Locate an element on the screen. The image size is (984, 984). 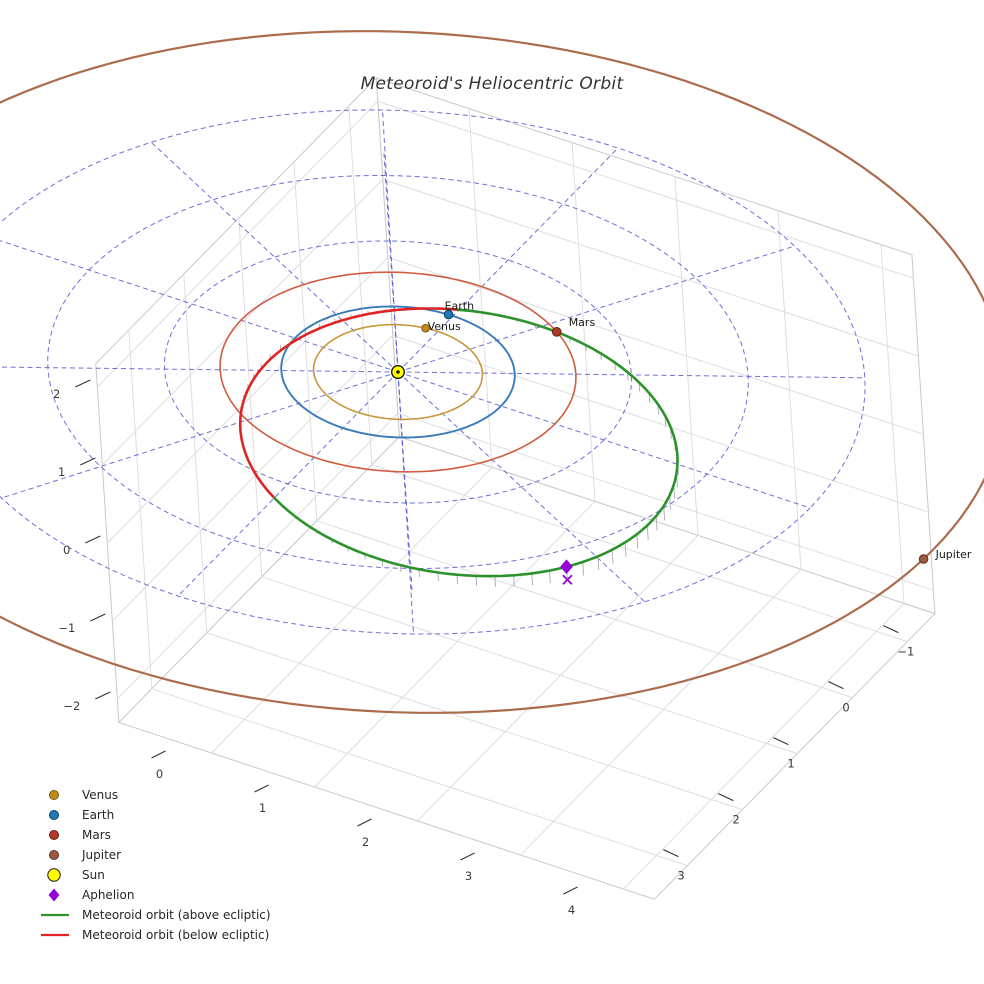
sun-core is located at coordinates (398, 372).